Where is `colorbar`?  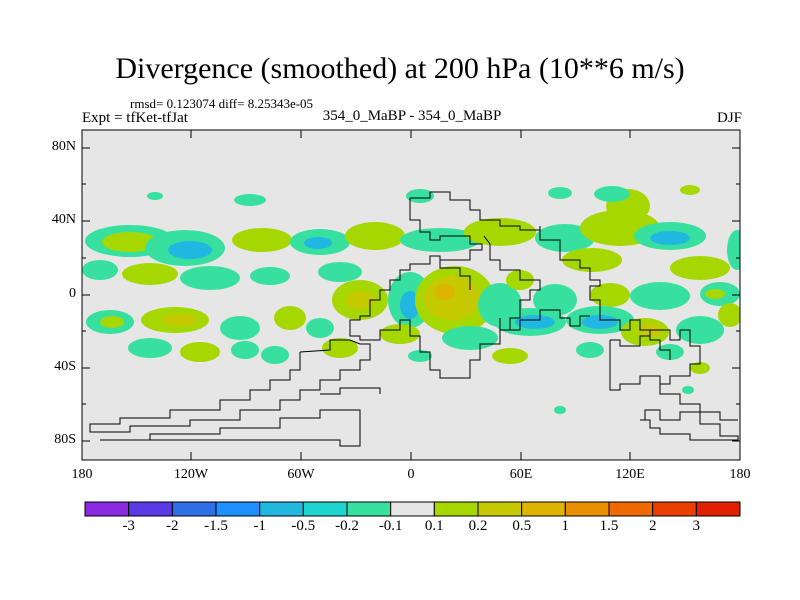 colorbar is located at coordinates (412, 509).